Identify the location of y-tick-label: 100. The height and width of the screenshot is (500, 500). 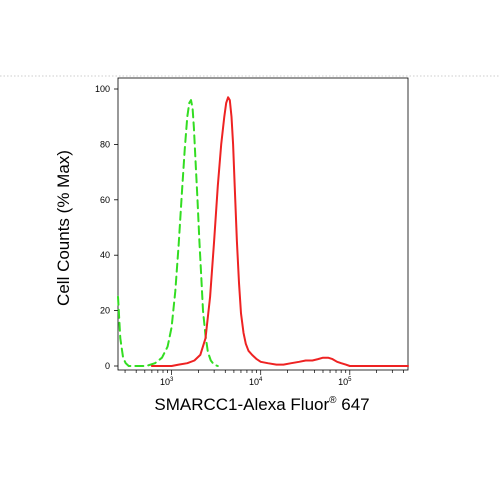
(102, 89).